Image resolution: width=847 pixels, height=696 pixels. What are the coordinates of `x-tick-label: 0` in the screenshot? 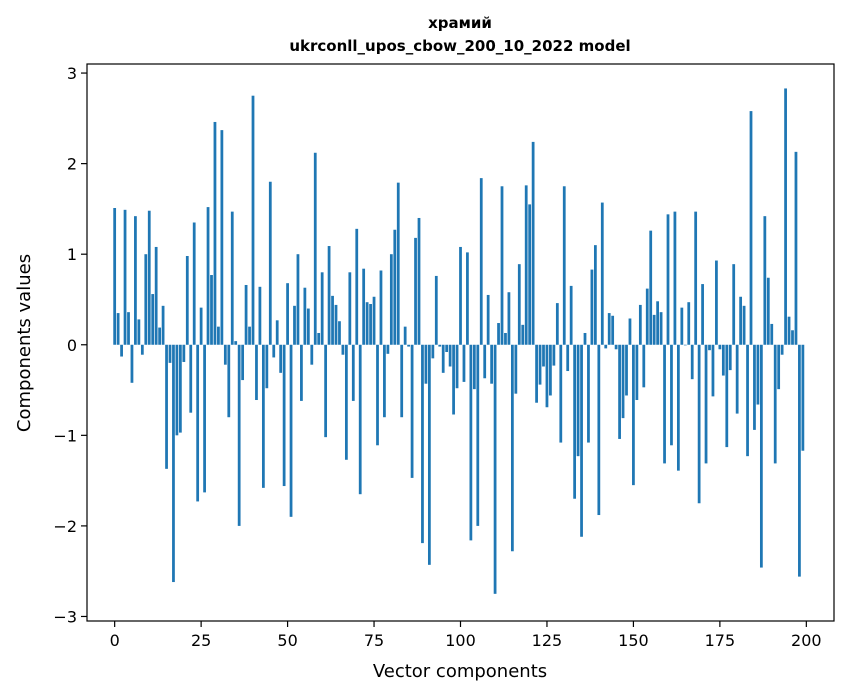 It's located at (115, 640).